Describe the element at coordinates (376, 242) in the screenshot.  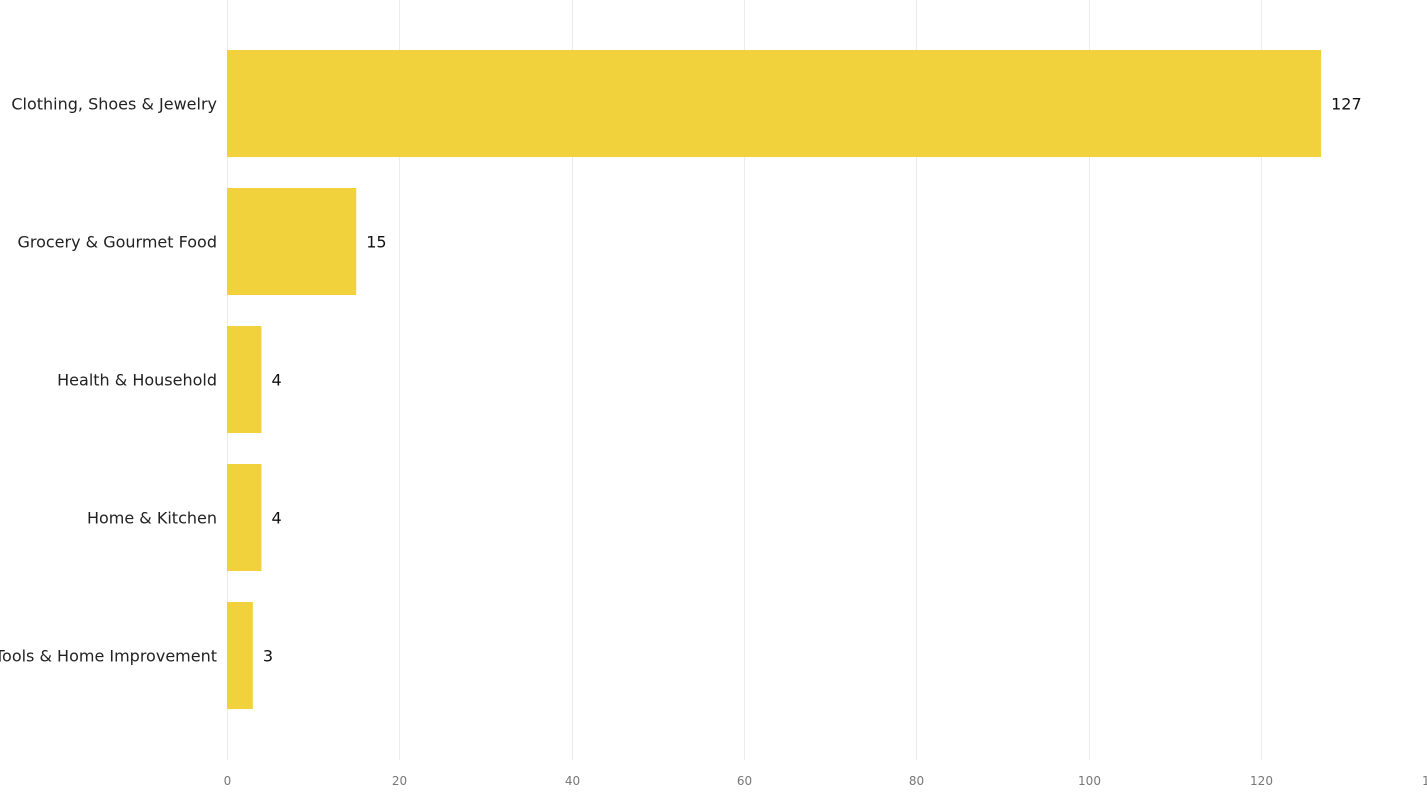
I see `data-label: 15` at that location.